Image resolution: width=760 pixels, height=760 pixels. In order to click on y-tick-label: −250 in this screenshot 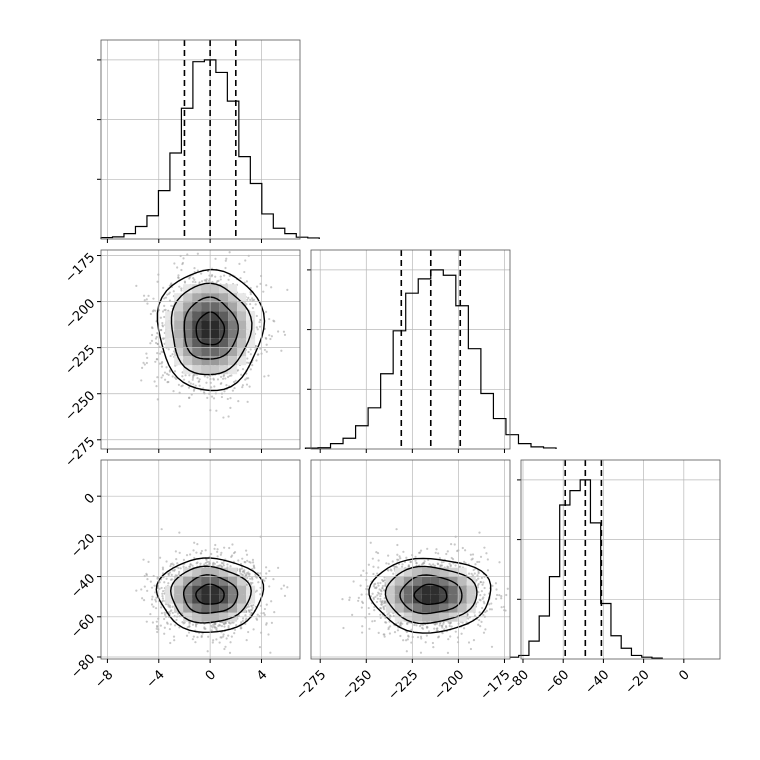, I will do `click(80, 406)`.